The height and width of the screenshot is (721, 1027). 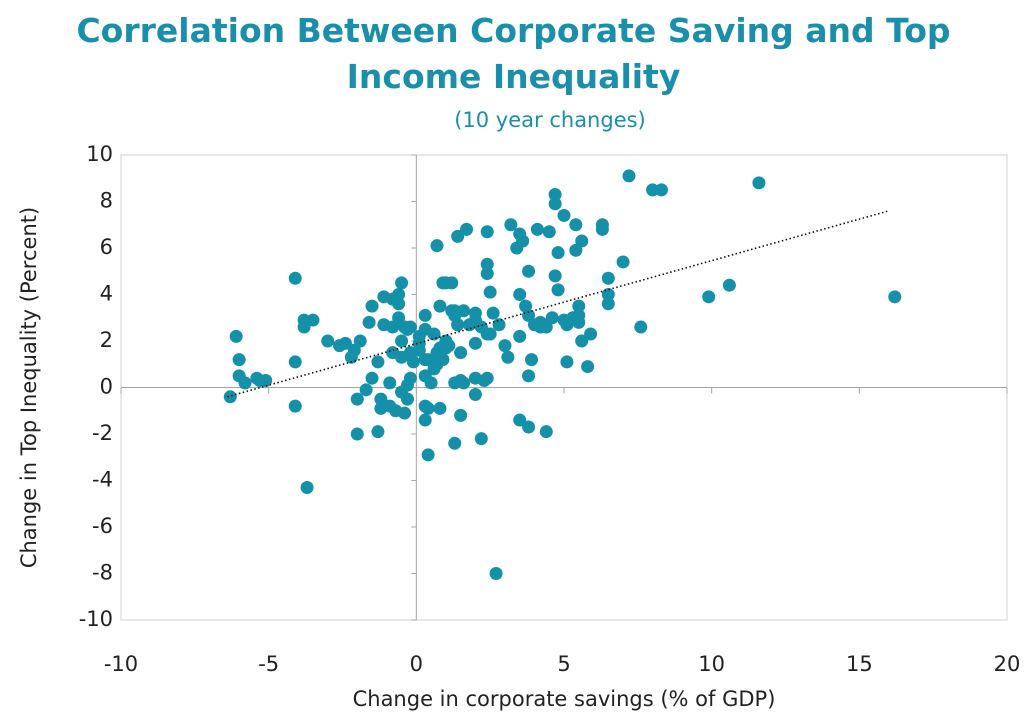 What do you see at coordinates (859, 664) in the screenshot?
I see `x-tick-label: 15` at bounding box center [859, 664].